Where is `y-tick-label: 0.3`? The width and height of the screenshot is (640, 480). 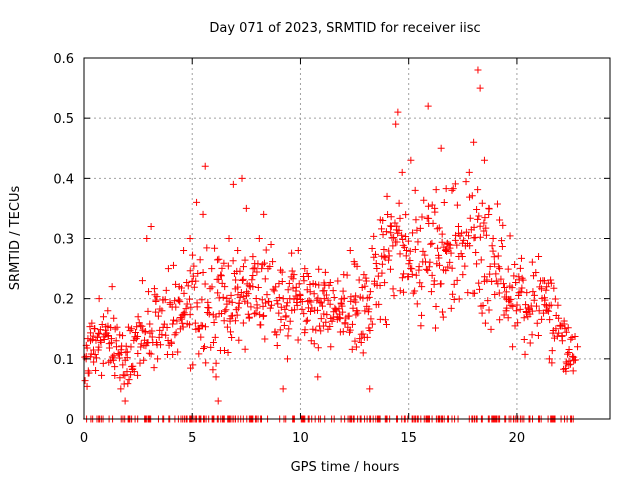
y-tick-label: 0.3 is located at coordinates (63, 240).